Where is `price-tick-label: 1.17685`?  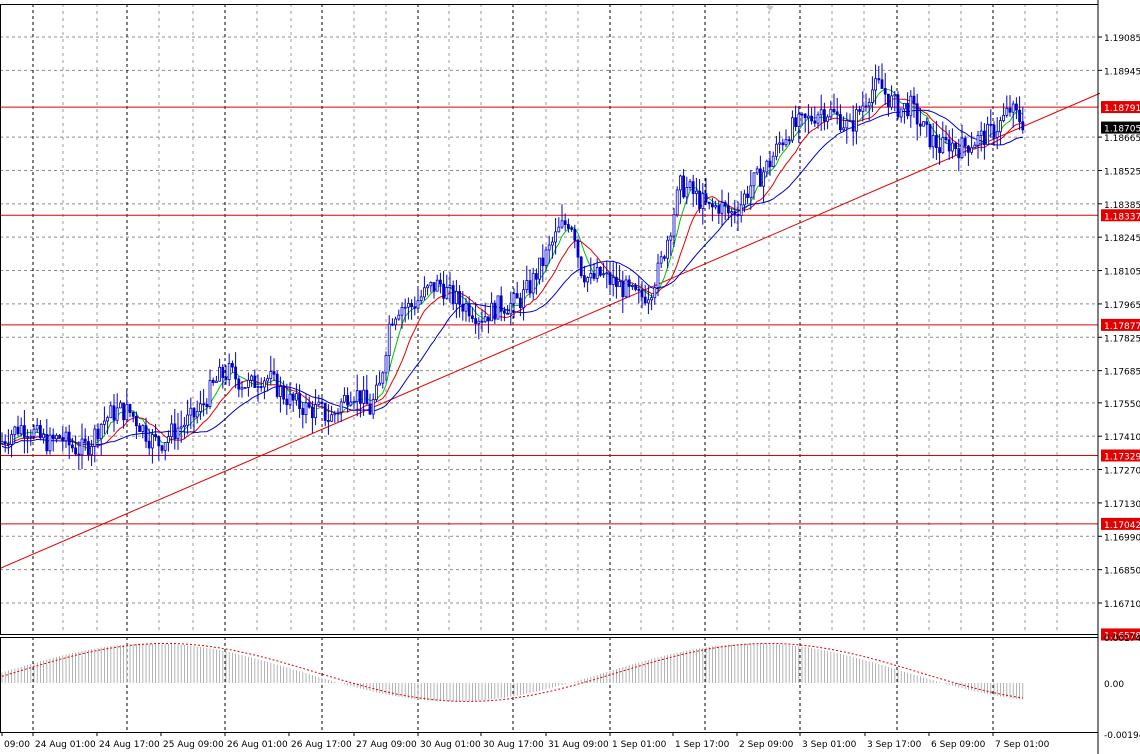 price-tick-label: 1.17685 is located at coordinates (1122, 373).